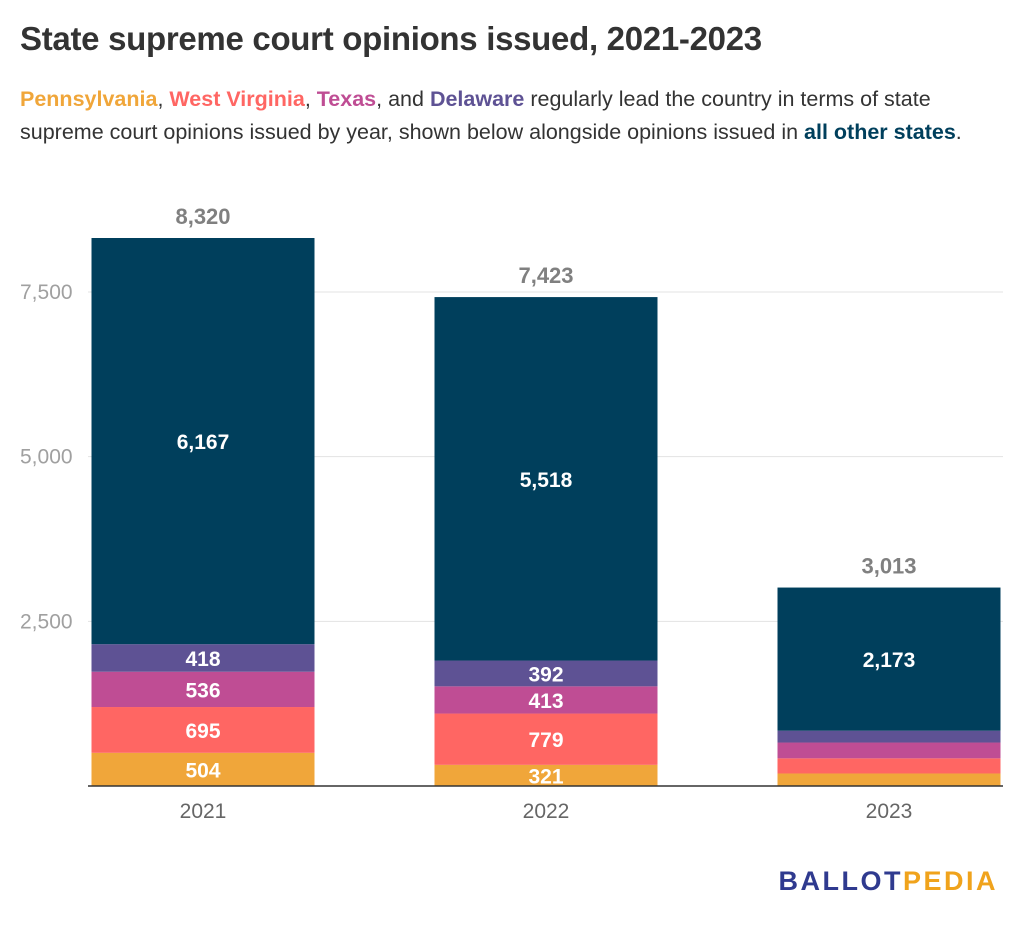  What do you see at coordinates (840, 881) in the screenshot?
I see `logo-text-ballot: BALLOT` at bounding box center [840, 881].